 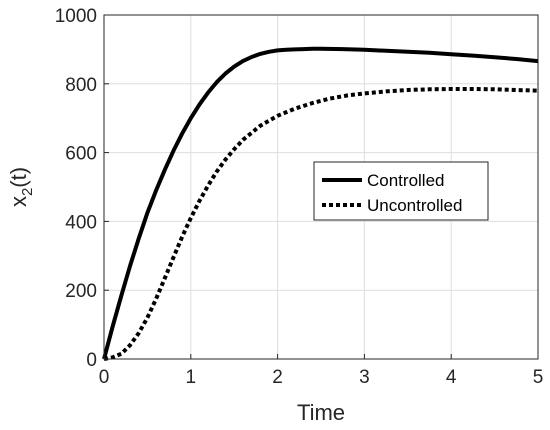 What do you see at coordinates (81, 154) in the screenshot?
I see `y-tick-label: 600` at bounding box center [81, 154].